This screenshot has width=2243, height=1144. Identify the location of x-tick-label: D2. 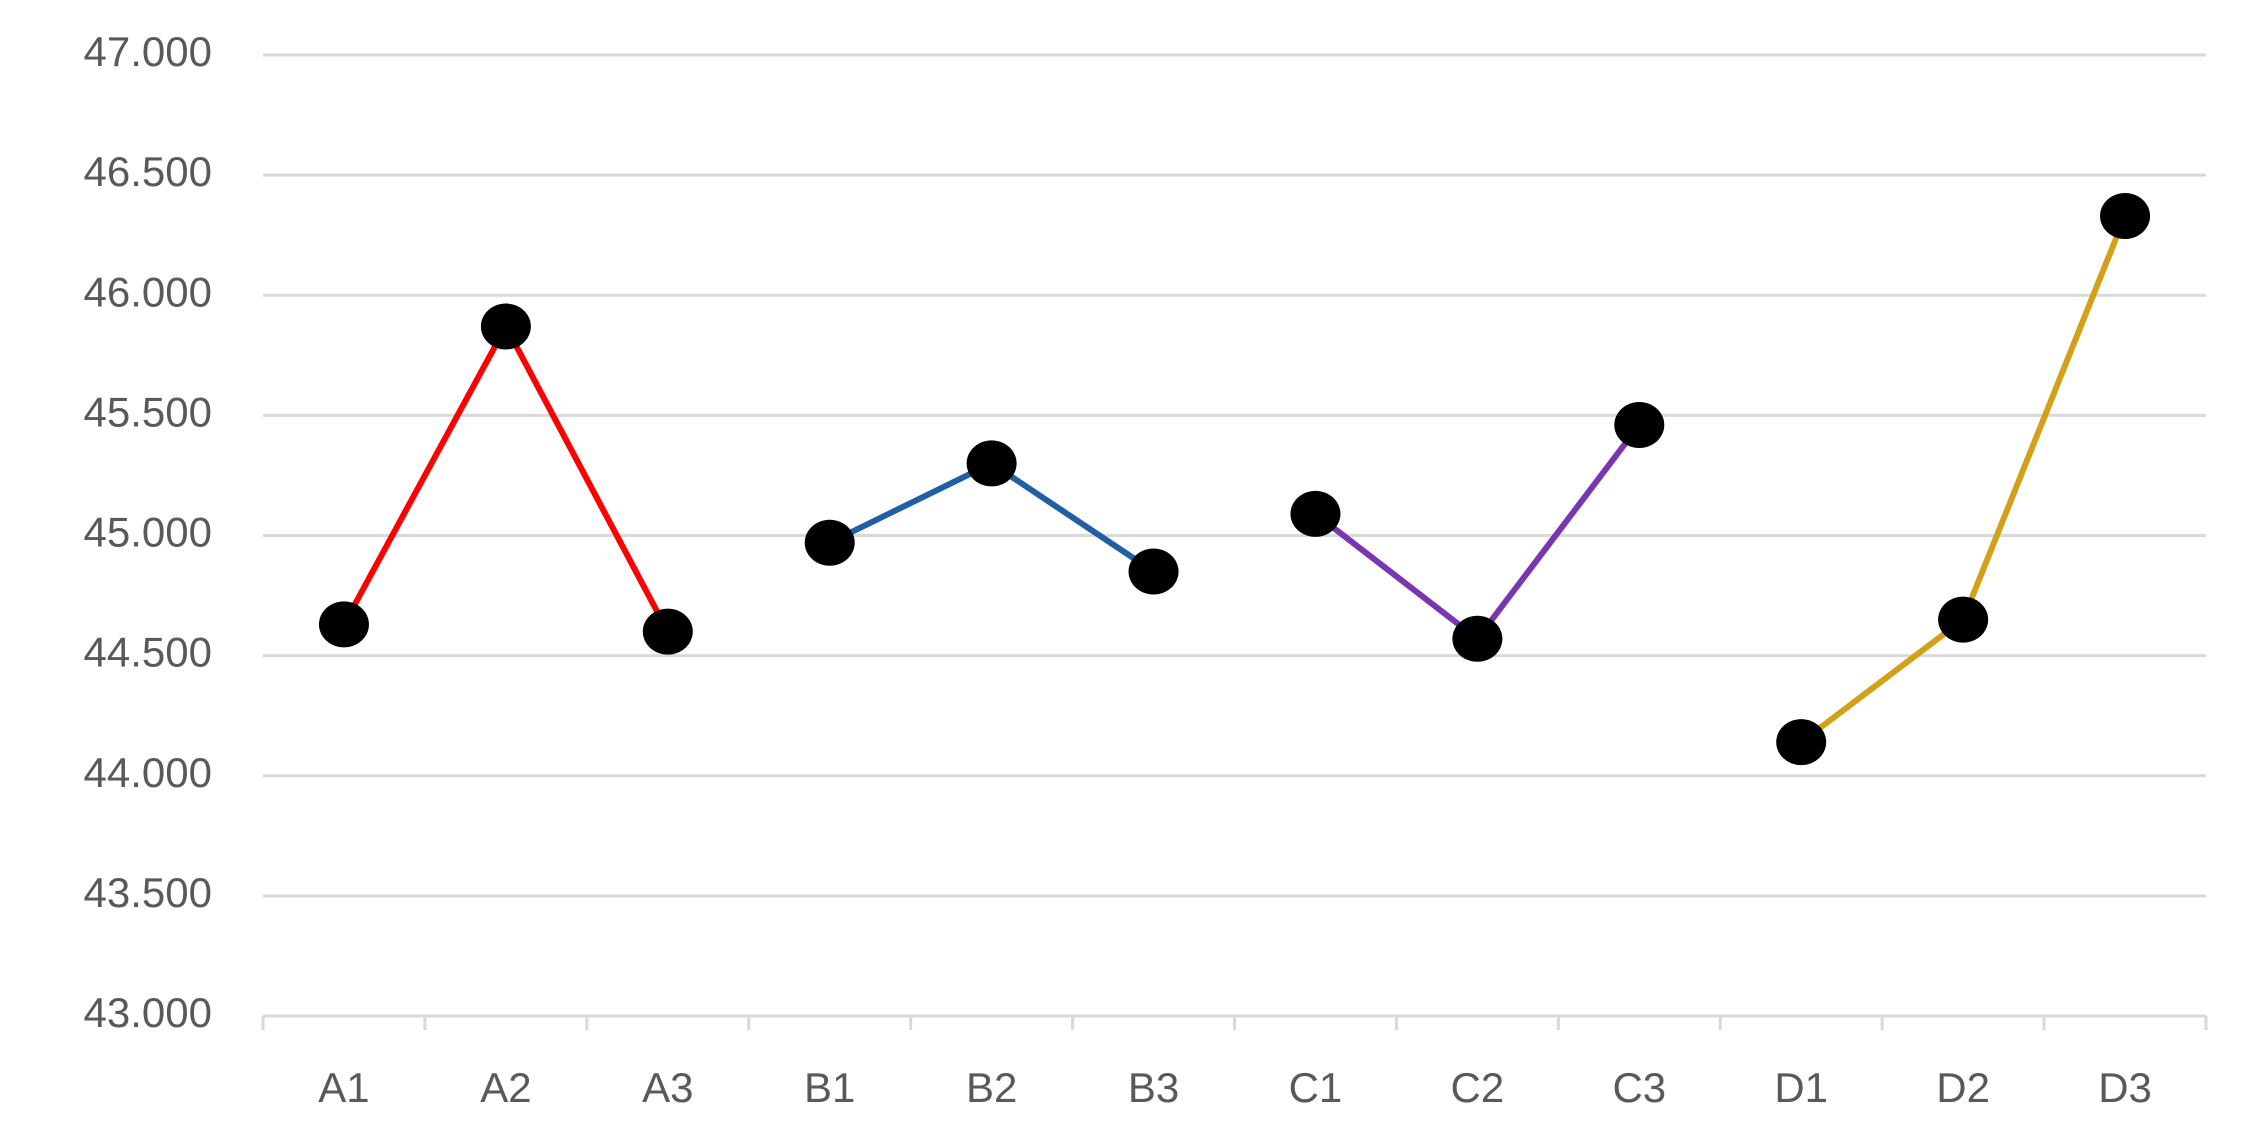
(1963, 1087).